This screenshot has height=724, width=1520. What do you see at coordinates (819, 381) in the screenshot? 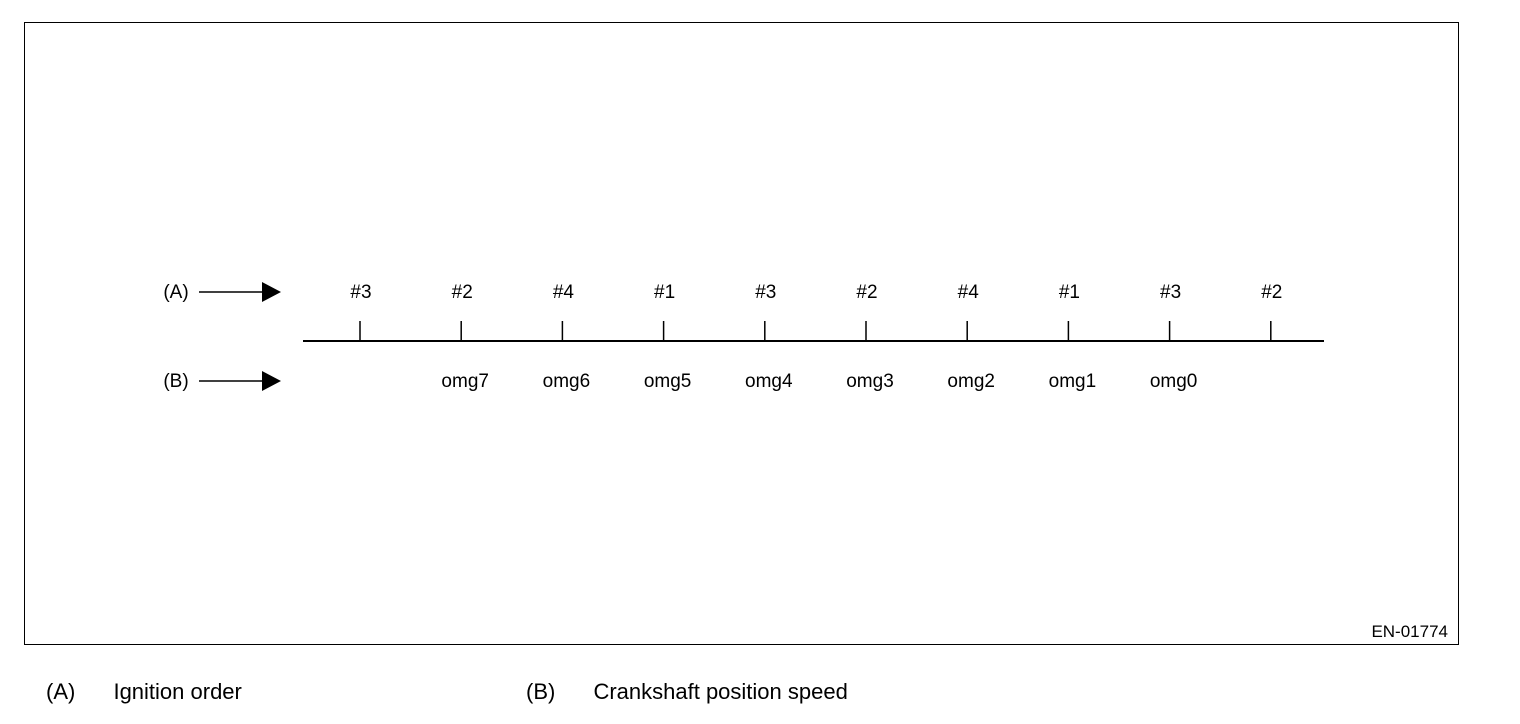
I see `crankshaft-speed-labels: omg7 omg6 omg5 omg4 omg3 omg2 omg1 omg0` at bounding box center [819, 381].